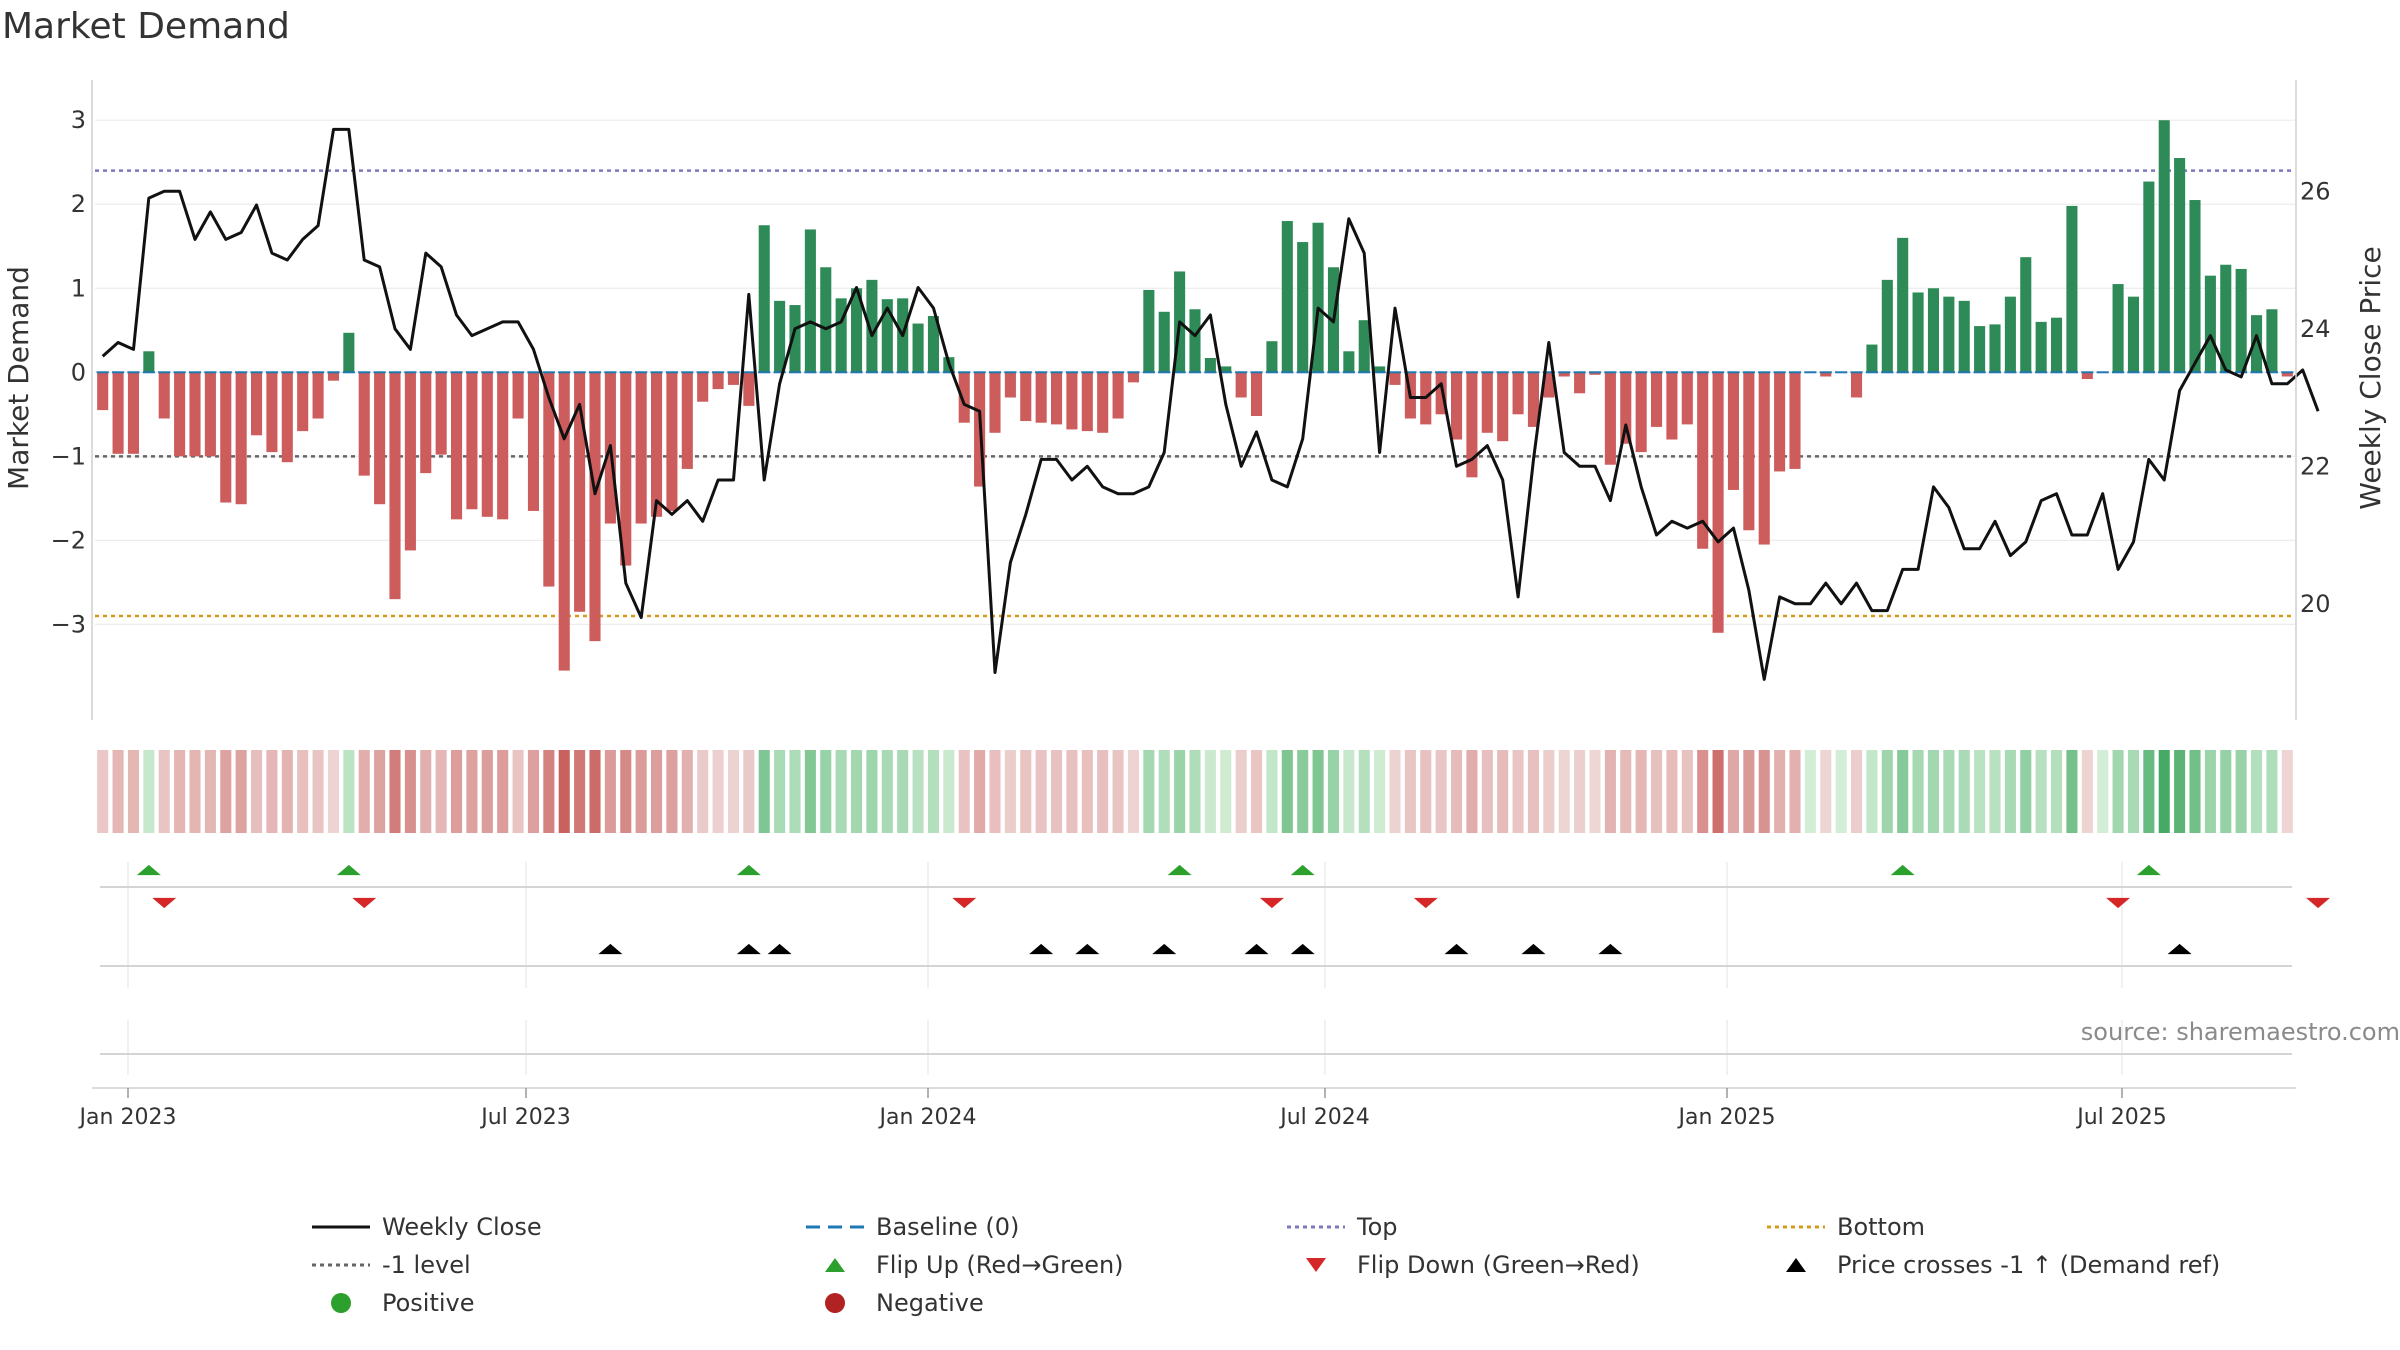 The width and height of the screenshot is (2400, 1350). Describe the element at coordinates (2315, 191) in the screenshot. I see `y-right-tick-label: 26` at that location.